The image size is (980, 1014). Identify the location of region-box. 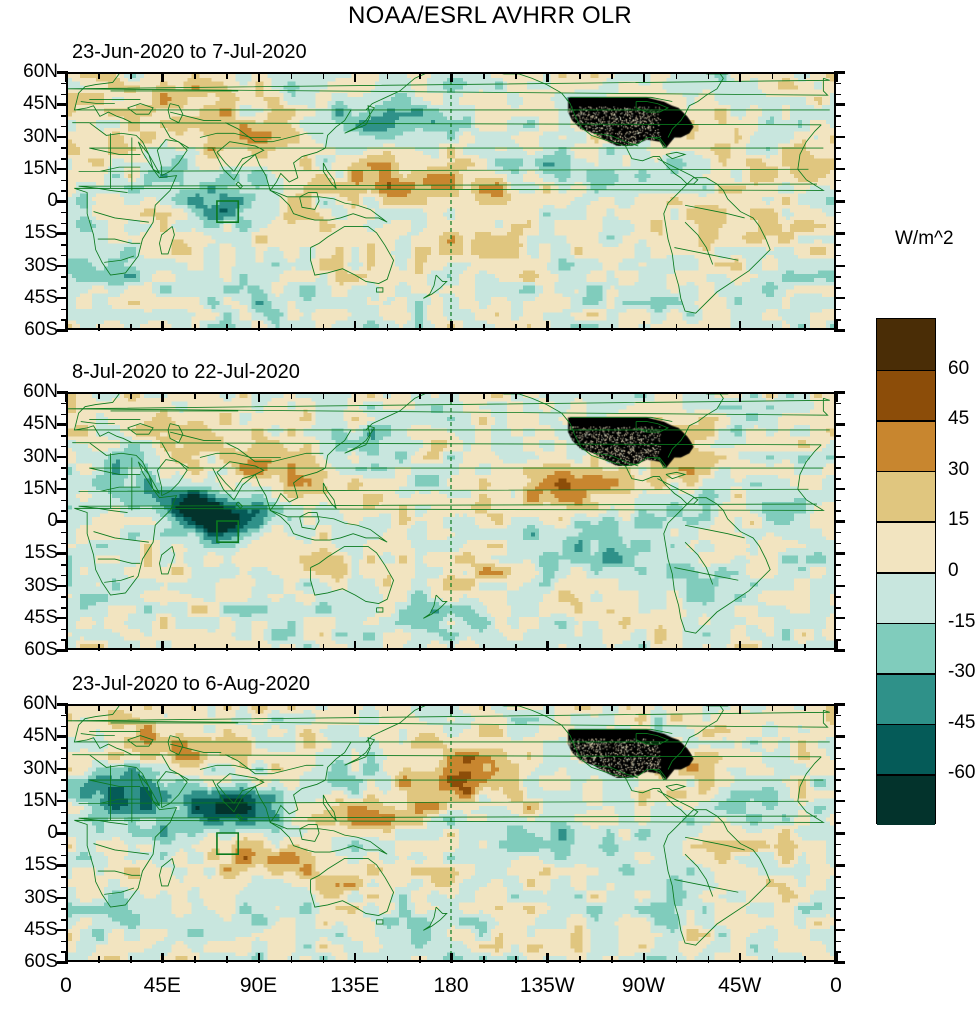
(227, 211).